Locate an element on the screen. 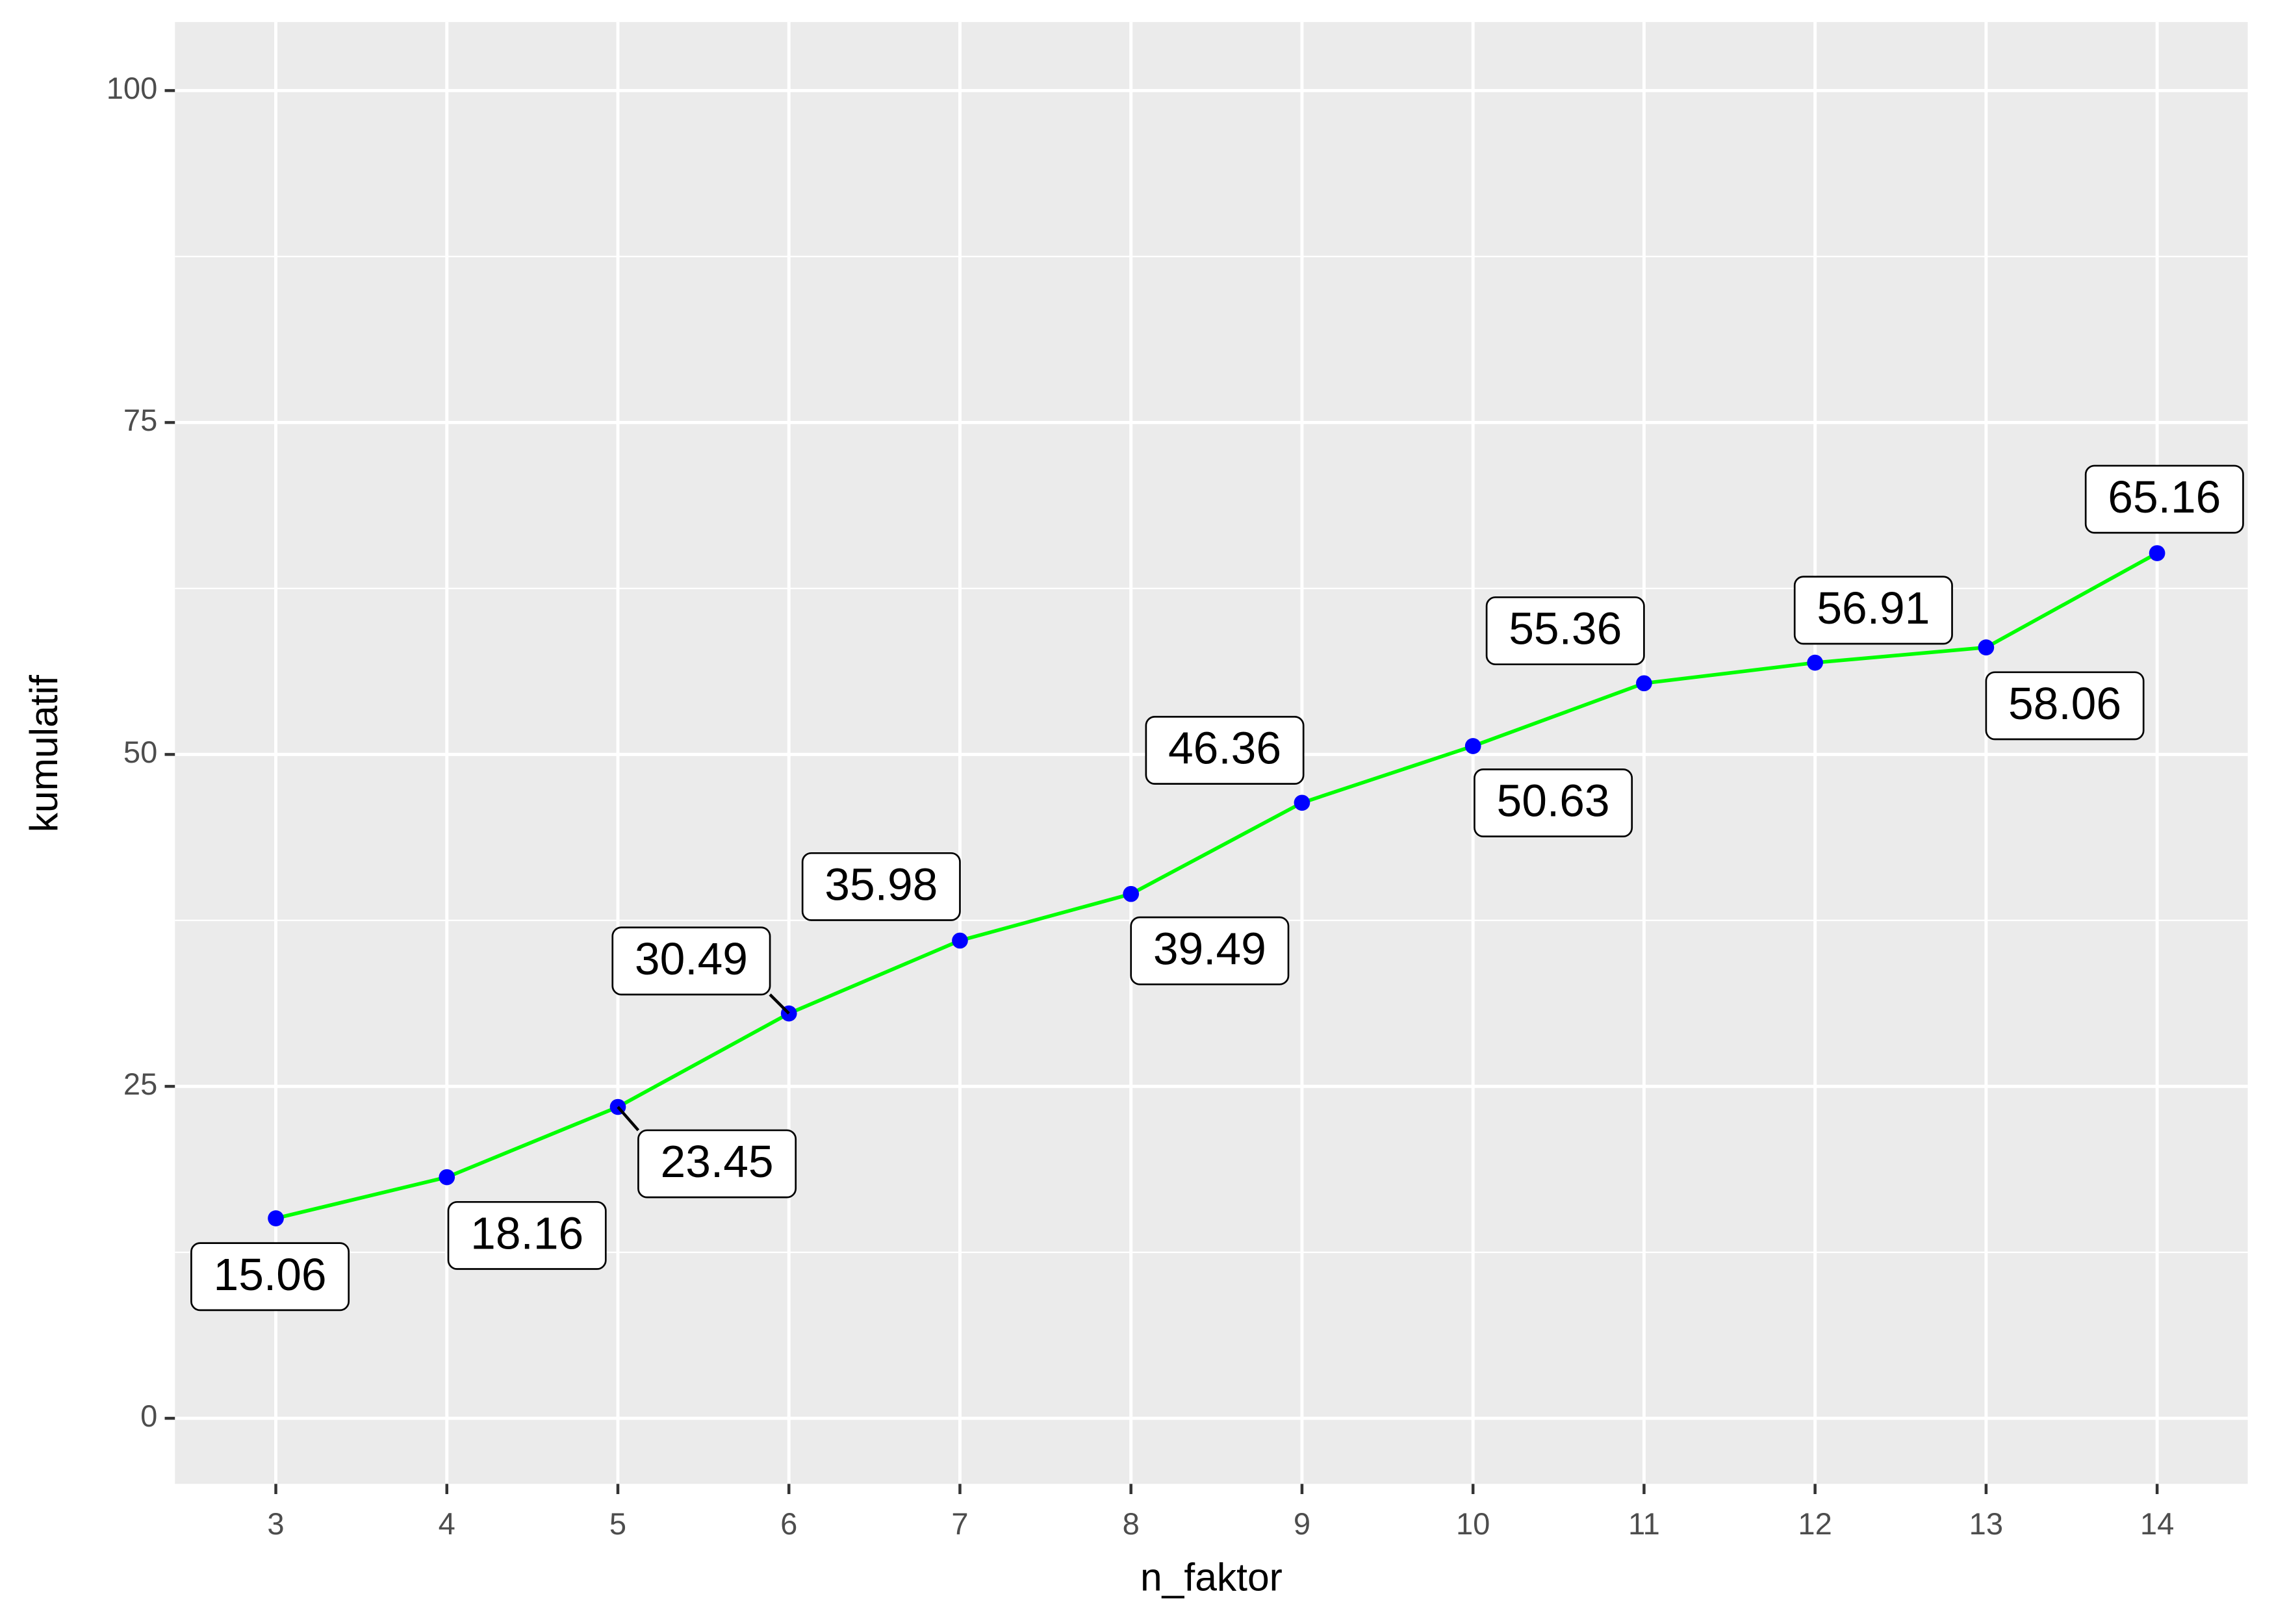  value-label: 18.16 is located at coordinates (526, 1233).